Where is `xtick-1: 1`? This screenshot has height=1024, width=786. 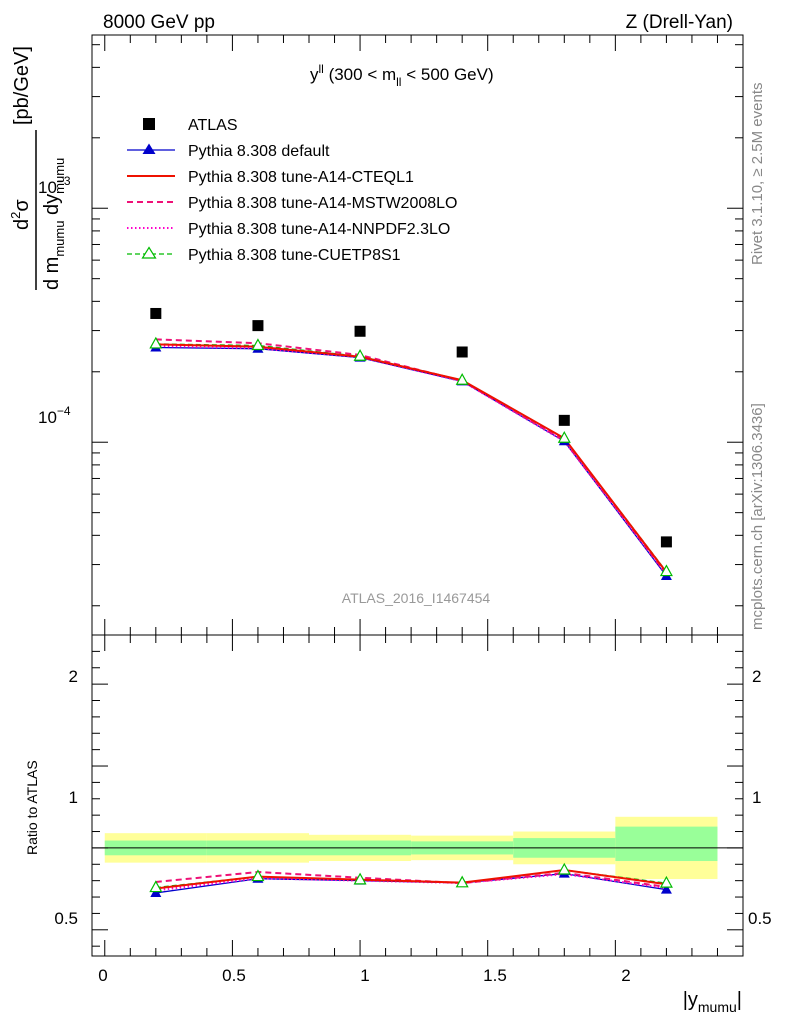
xtick-1: 1 is located at coordinates (364, 975).